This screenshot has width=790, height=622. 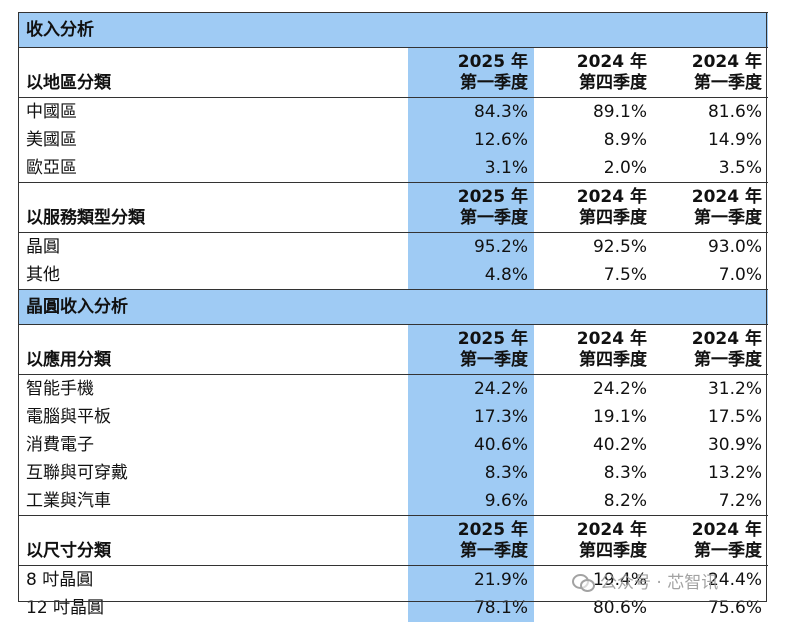 What do you see at coordinates (593, 168) in the screenshot?
I see `cell-2024-q4: 2.0%` at bounding box center [593, 168].